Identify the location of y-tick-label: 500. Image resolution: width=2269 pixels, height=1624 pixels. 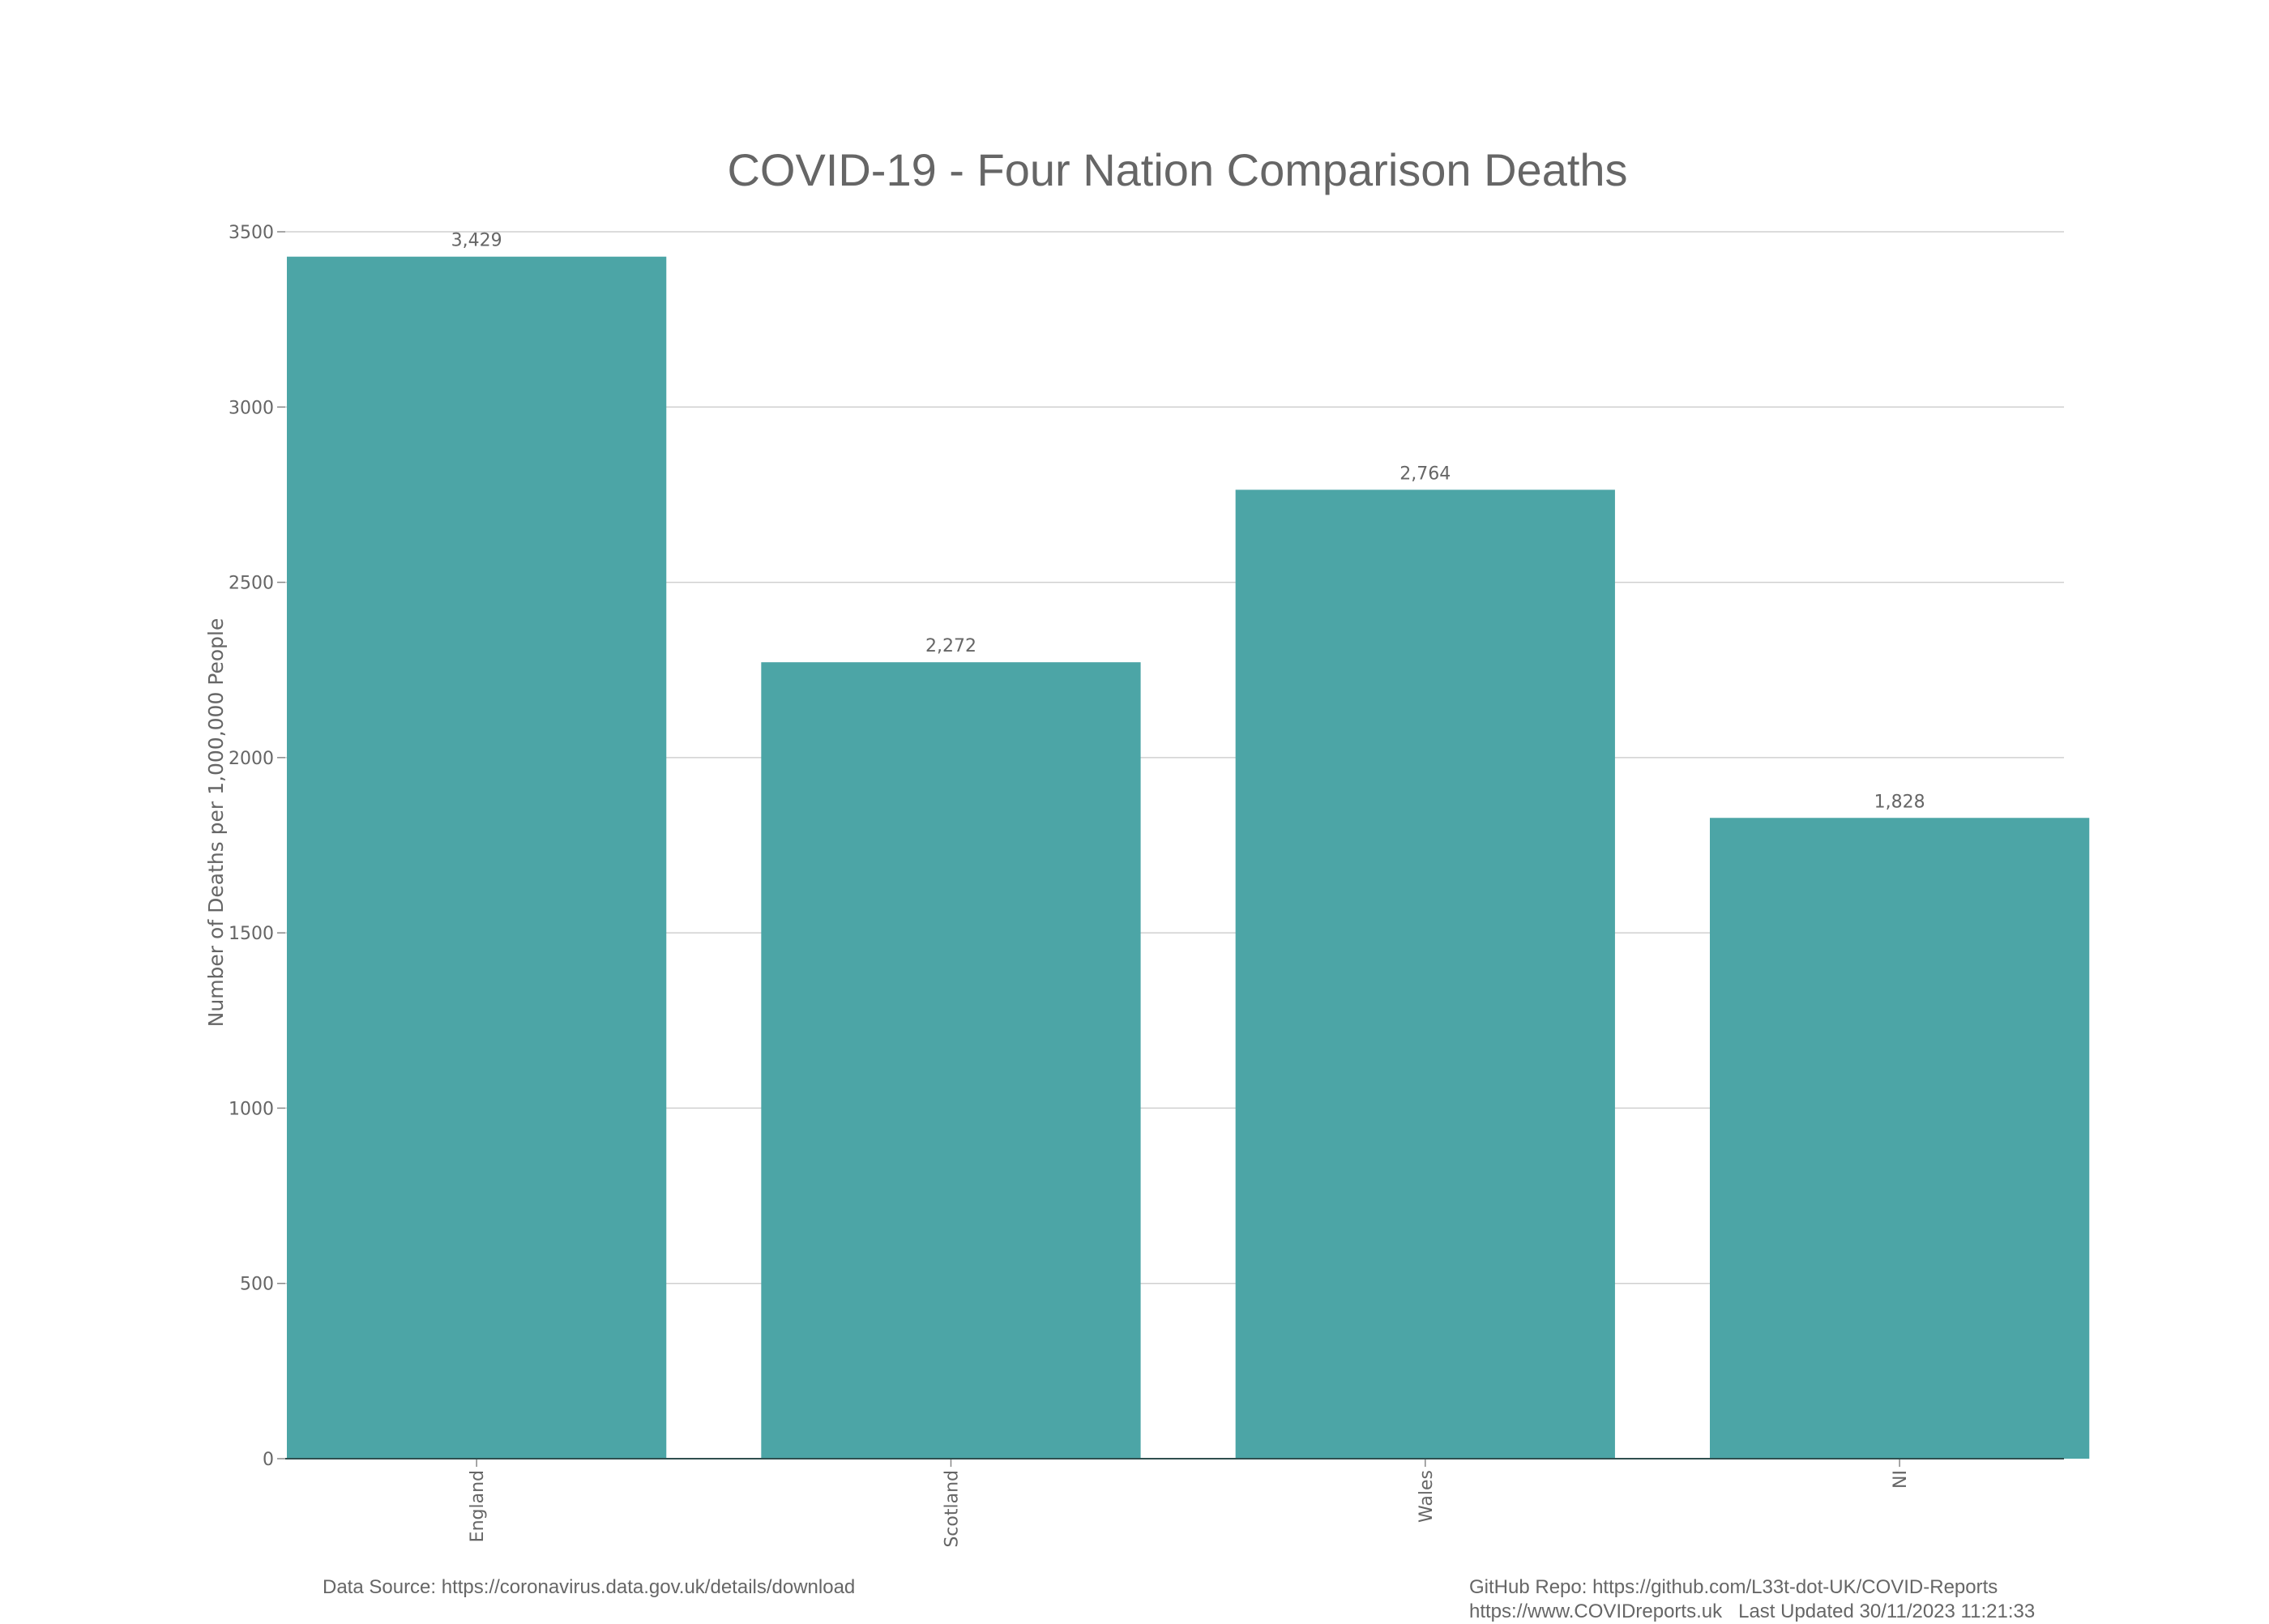
(257, 1285).